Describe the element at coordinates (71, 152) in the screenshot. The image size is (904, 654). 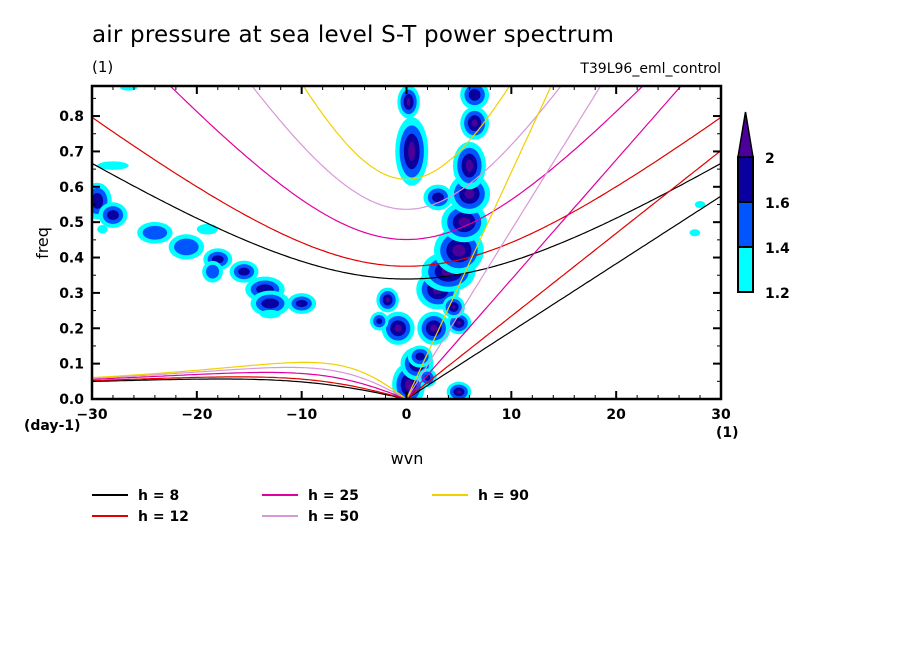
I see `y-tick-label: 0.7` at that location.